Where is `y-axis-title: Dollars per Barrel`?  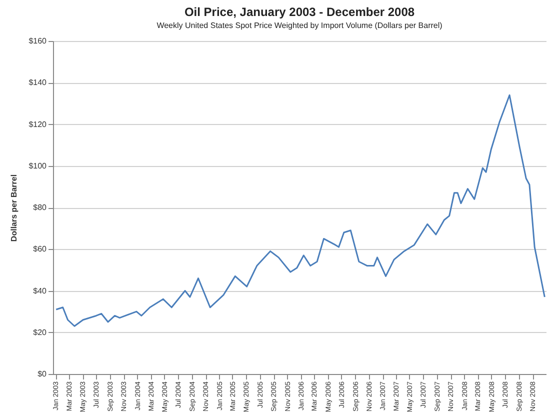
y-axis-title: Dollars per Barrel is located at coordinates (14, 208).